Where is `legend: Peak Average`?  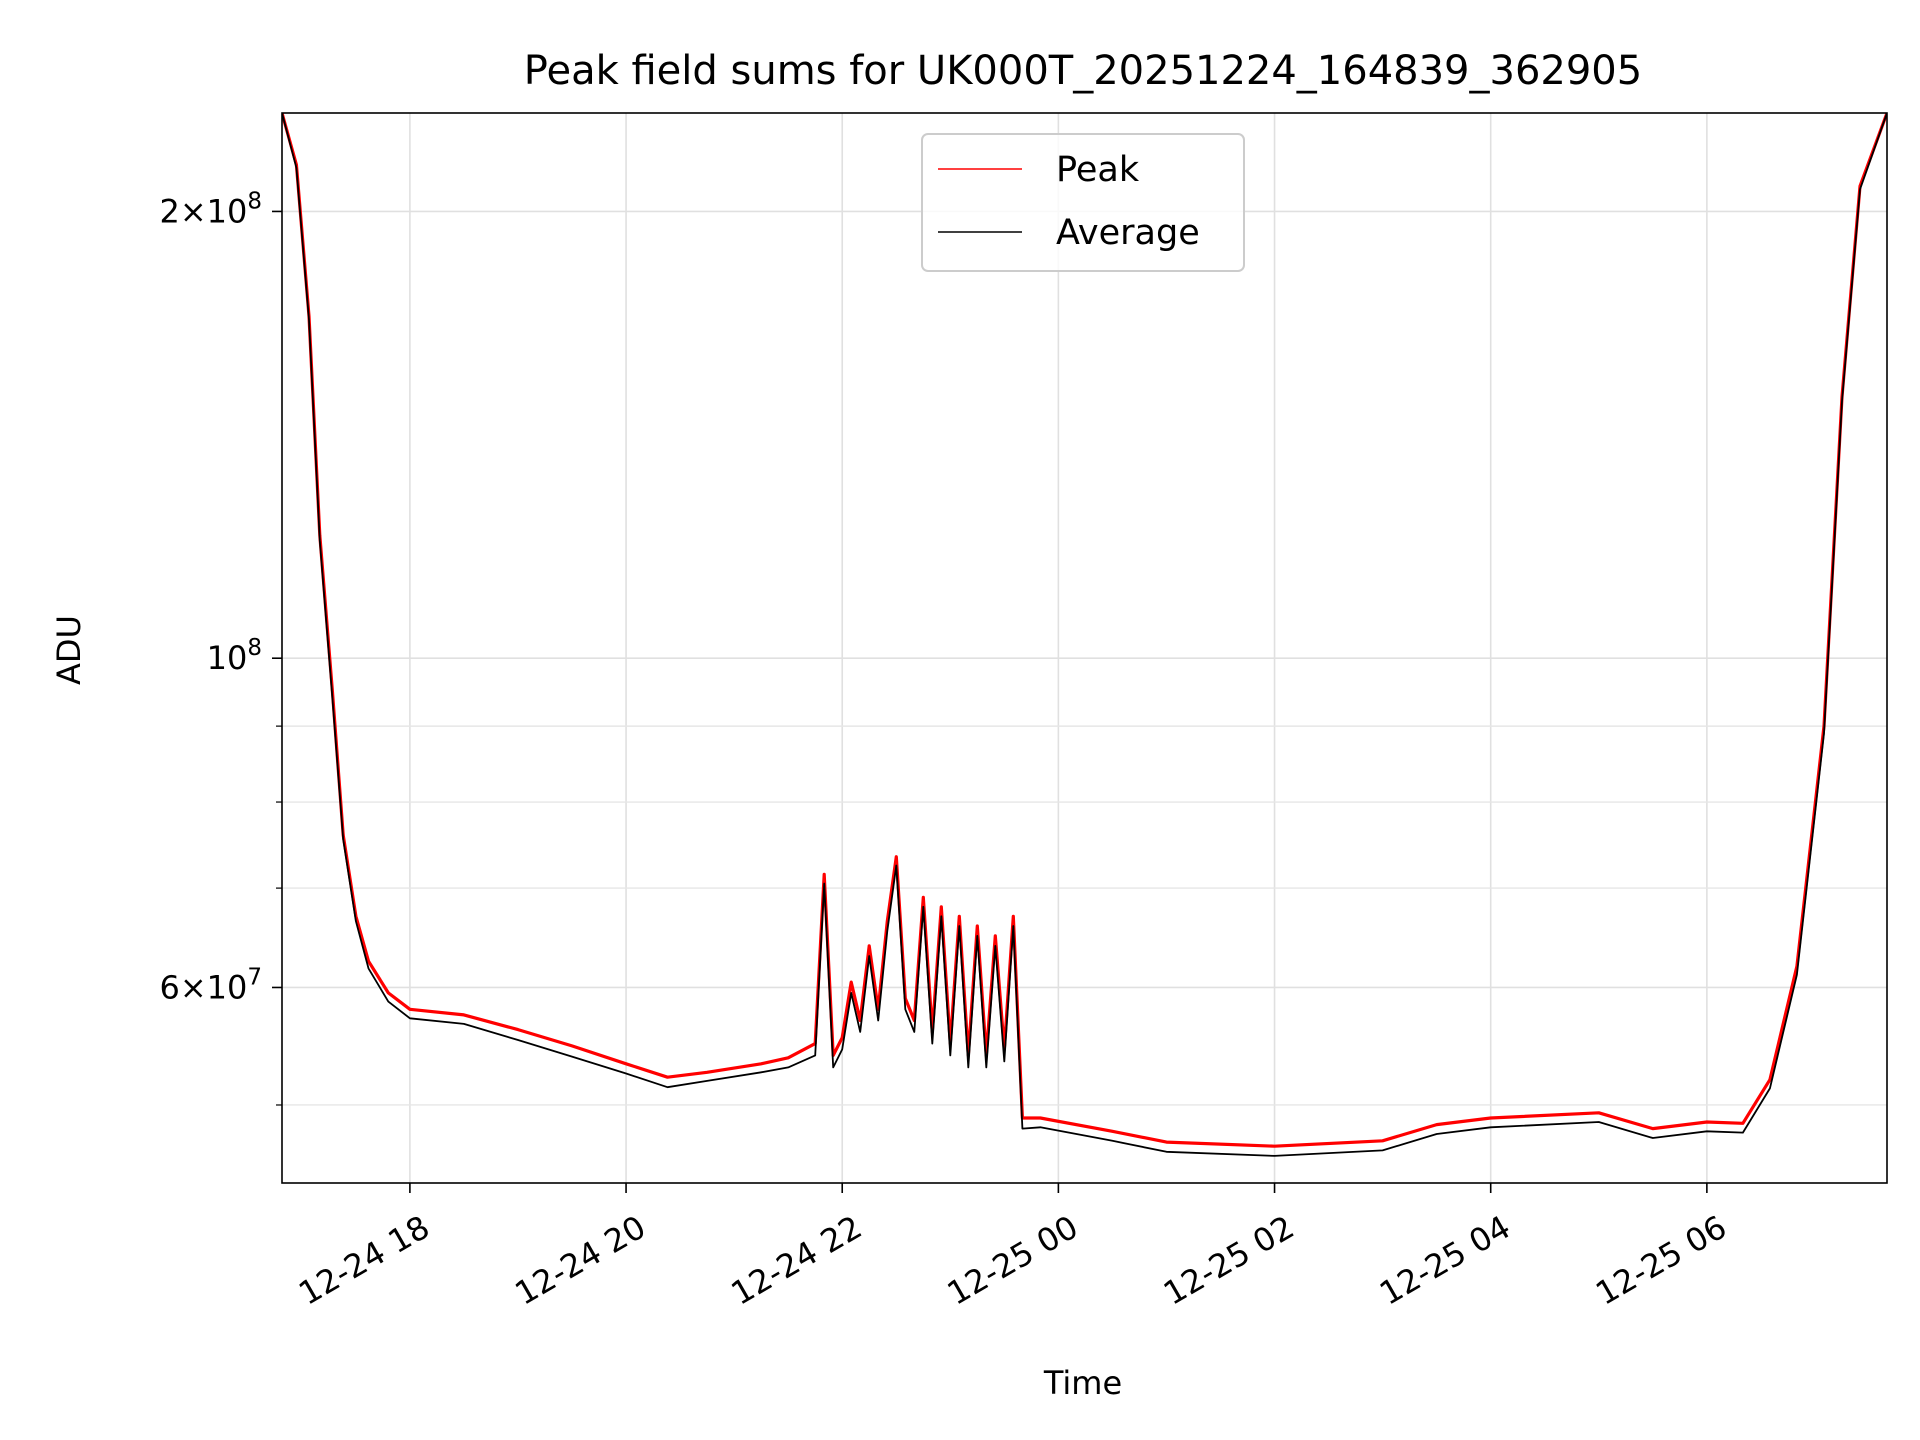 legend: Peak Average is located at coordinates (1083, 202).